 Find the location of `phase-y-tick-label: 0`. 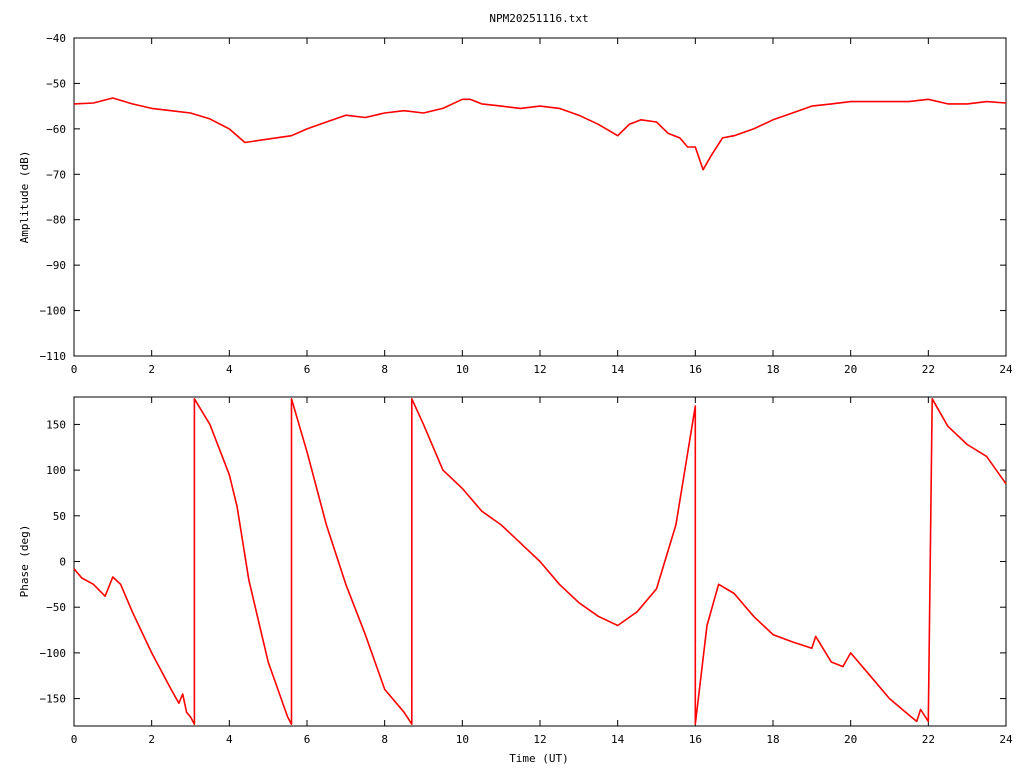

phase-y-tick-label: 0 is located at coordinates (62, 562).